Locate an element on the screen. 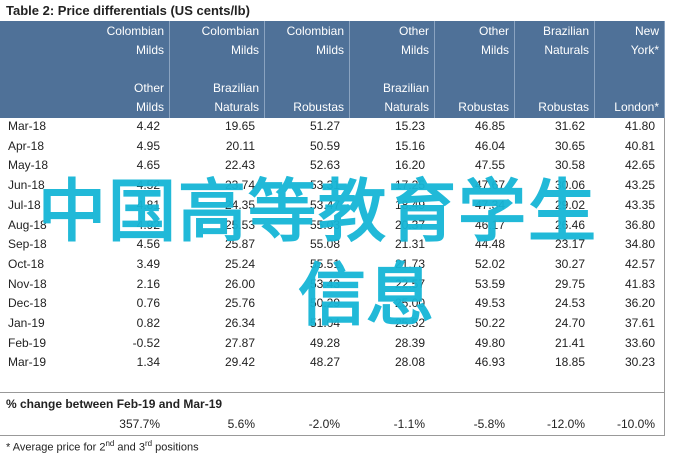 This screenshot has height=460, width=695. row-label: Dec-18 is located at coordinates (27, 303).